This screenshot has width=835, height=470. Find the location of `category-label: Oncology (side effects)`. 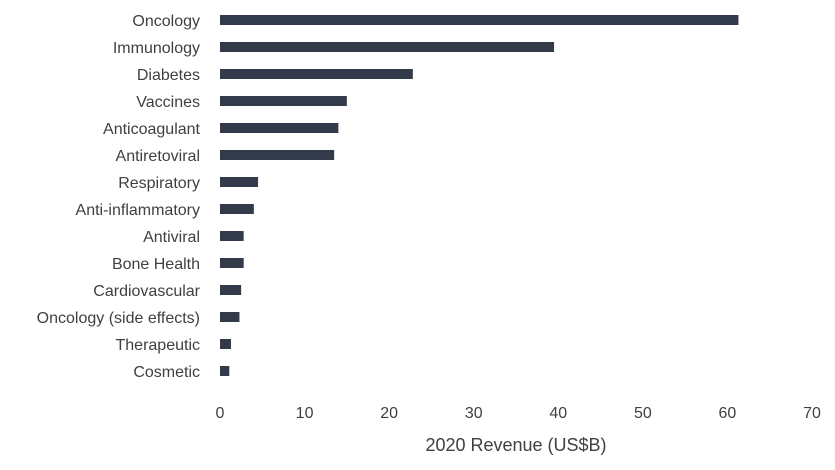

category-label: Oncology (side effects) is located at coordinates (118, 318).